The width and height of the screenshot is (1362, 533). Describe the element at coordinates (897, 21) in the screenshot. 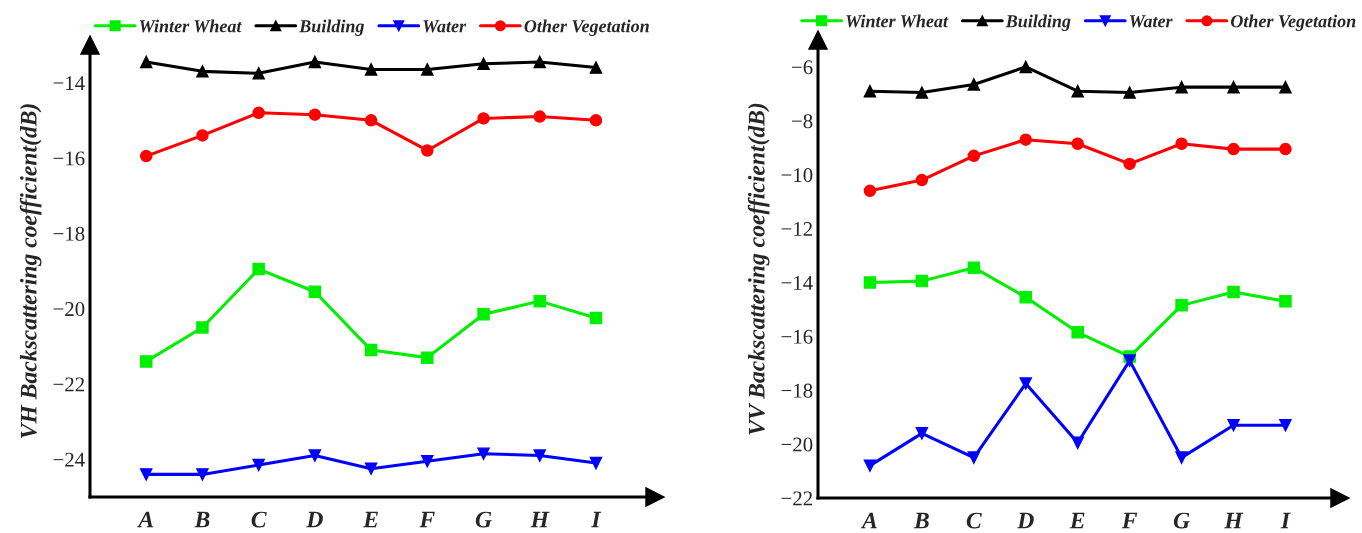

I see `legend-label: Winter Wheat` at that location.